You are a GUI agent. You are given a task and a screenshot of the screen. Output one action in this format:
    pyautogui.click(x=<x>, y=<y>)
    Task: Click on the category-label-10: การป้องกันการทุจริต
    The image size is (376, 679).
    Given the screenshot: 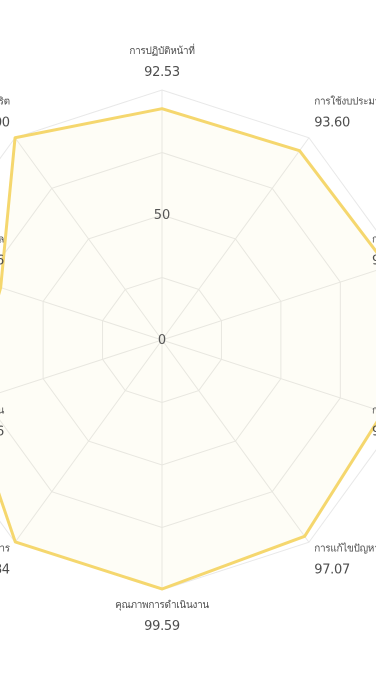 What is the action you would take?
    pyautogui.click(x=5, y=102)
    